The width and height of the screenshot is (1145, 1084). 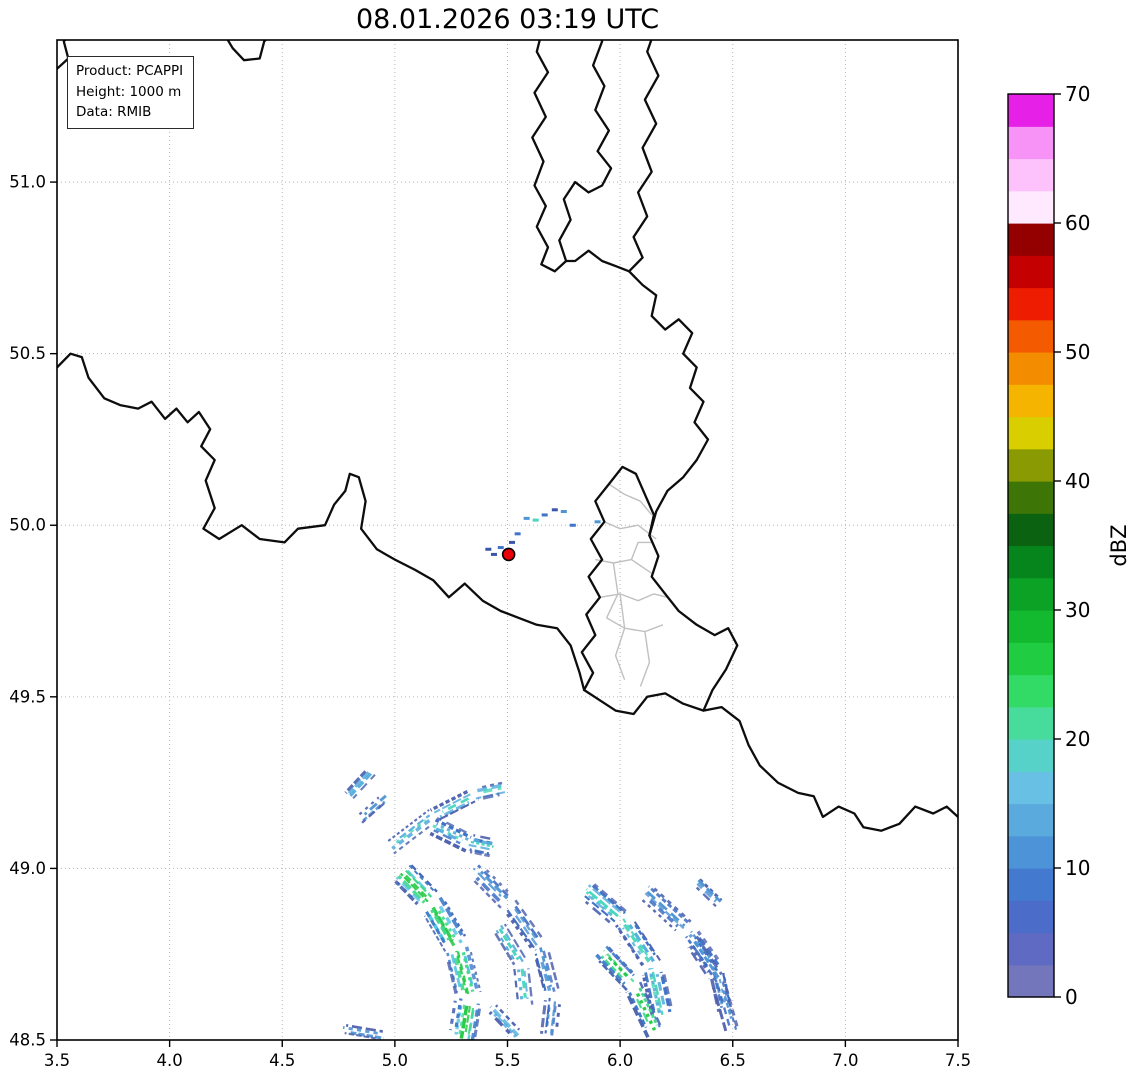 I want to click on colorbar-tick-label: 50, so click(x=1077, y=352).